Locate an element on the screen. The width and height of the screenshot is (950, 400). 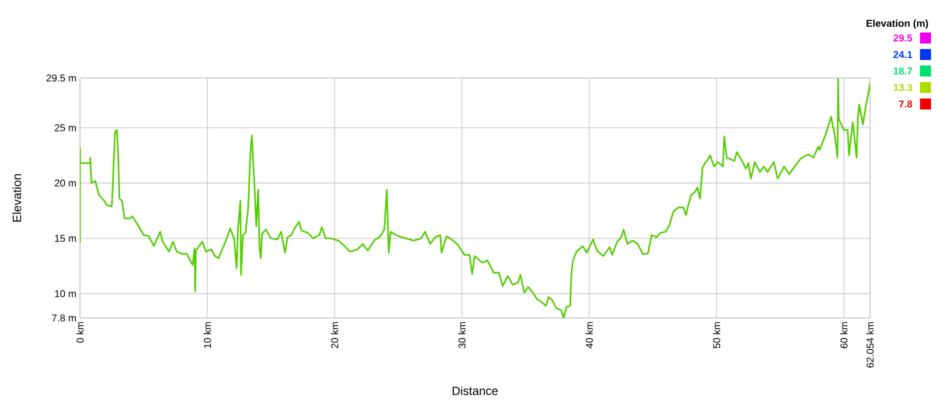
y-tick-label: 25 m is located at coordinates (65, 128).